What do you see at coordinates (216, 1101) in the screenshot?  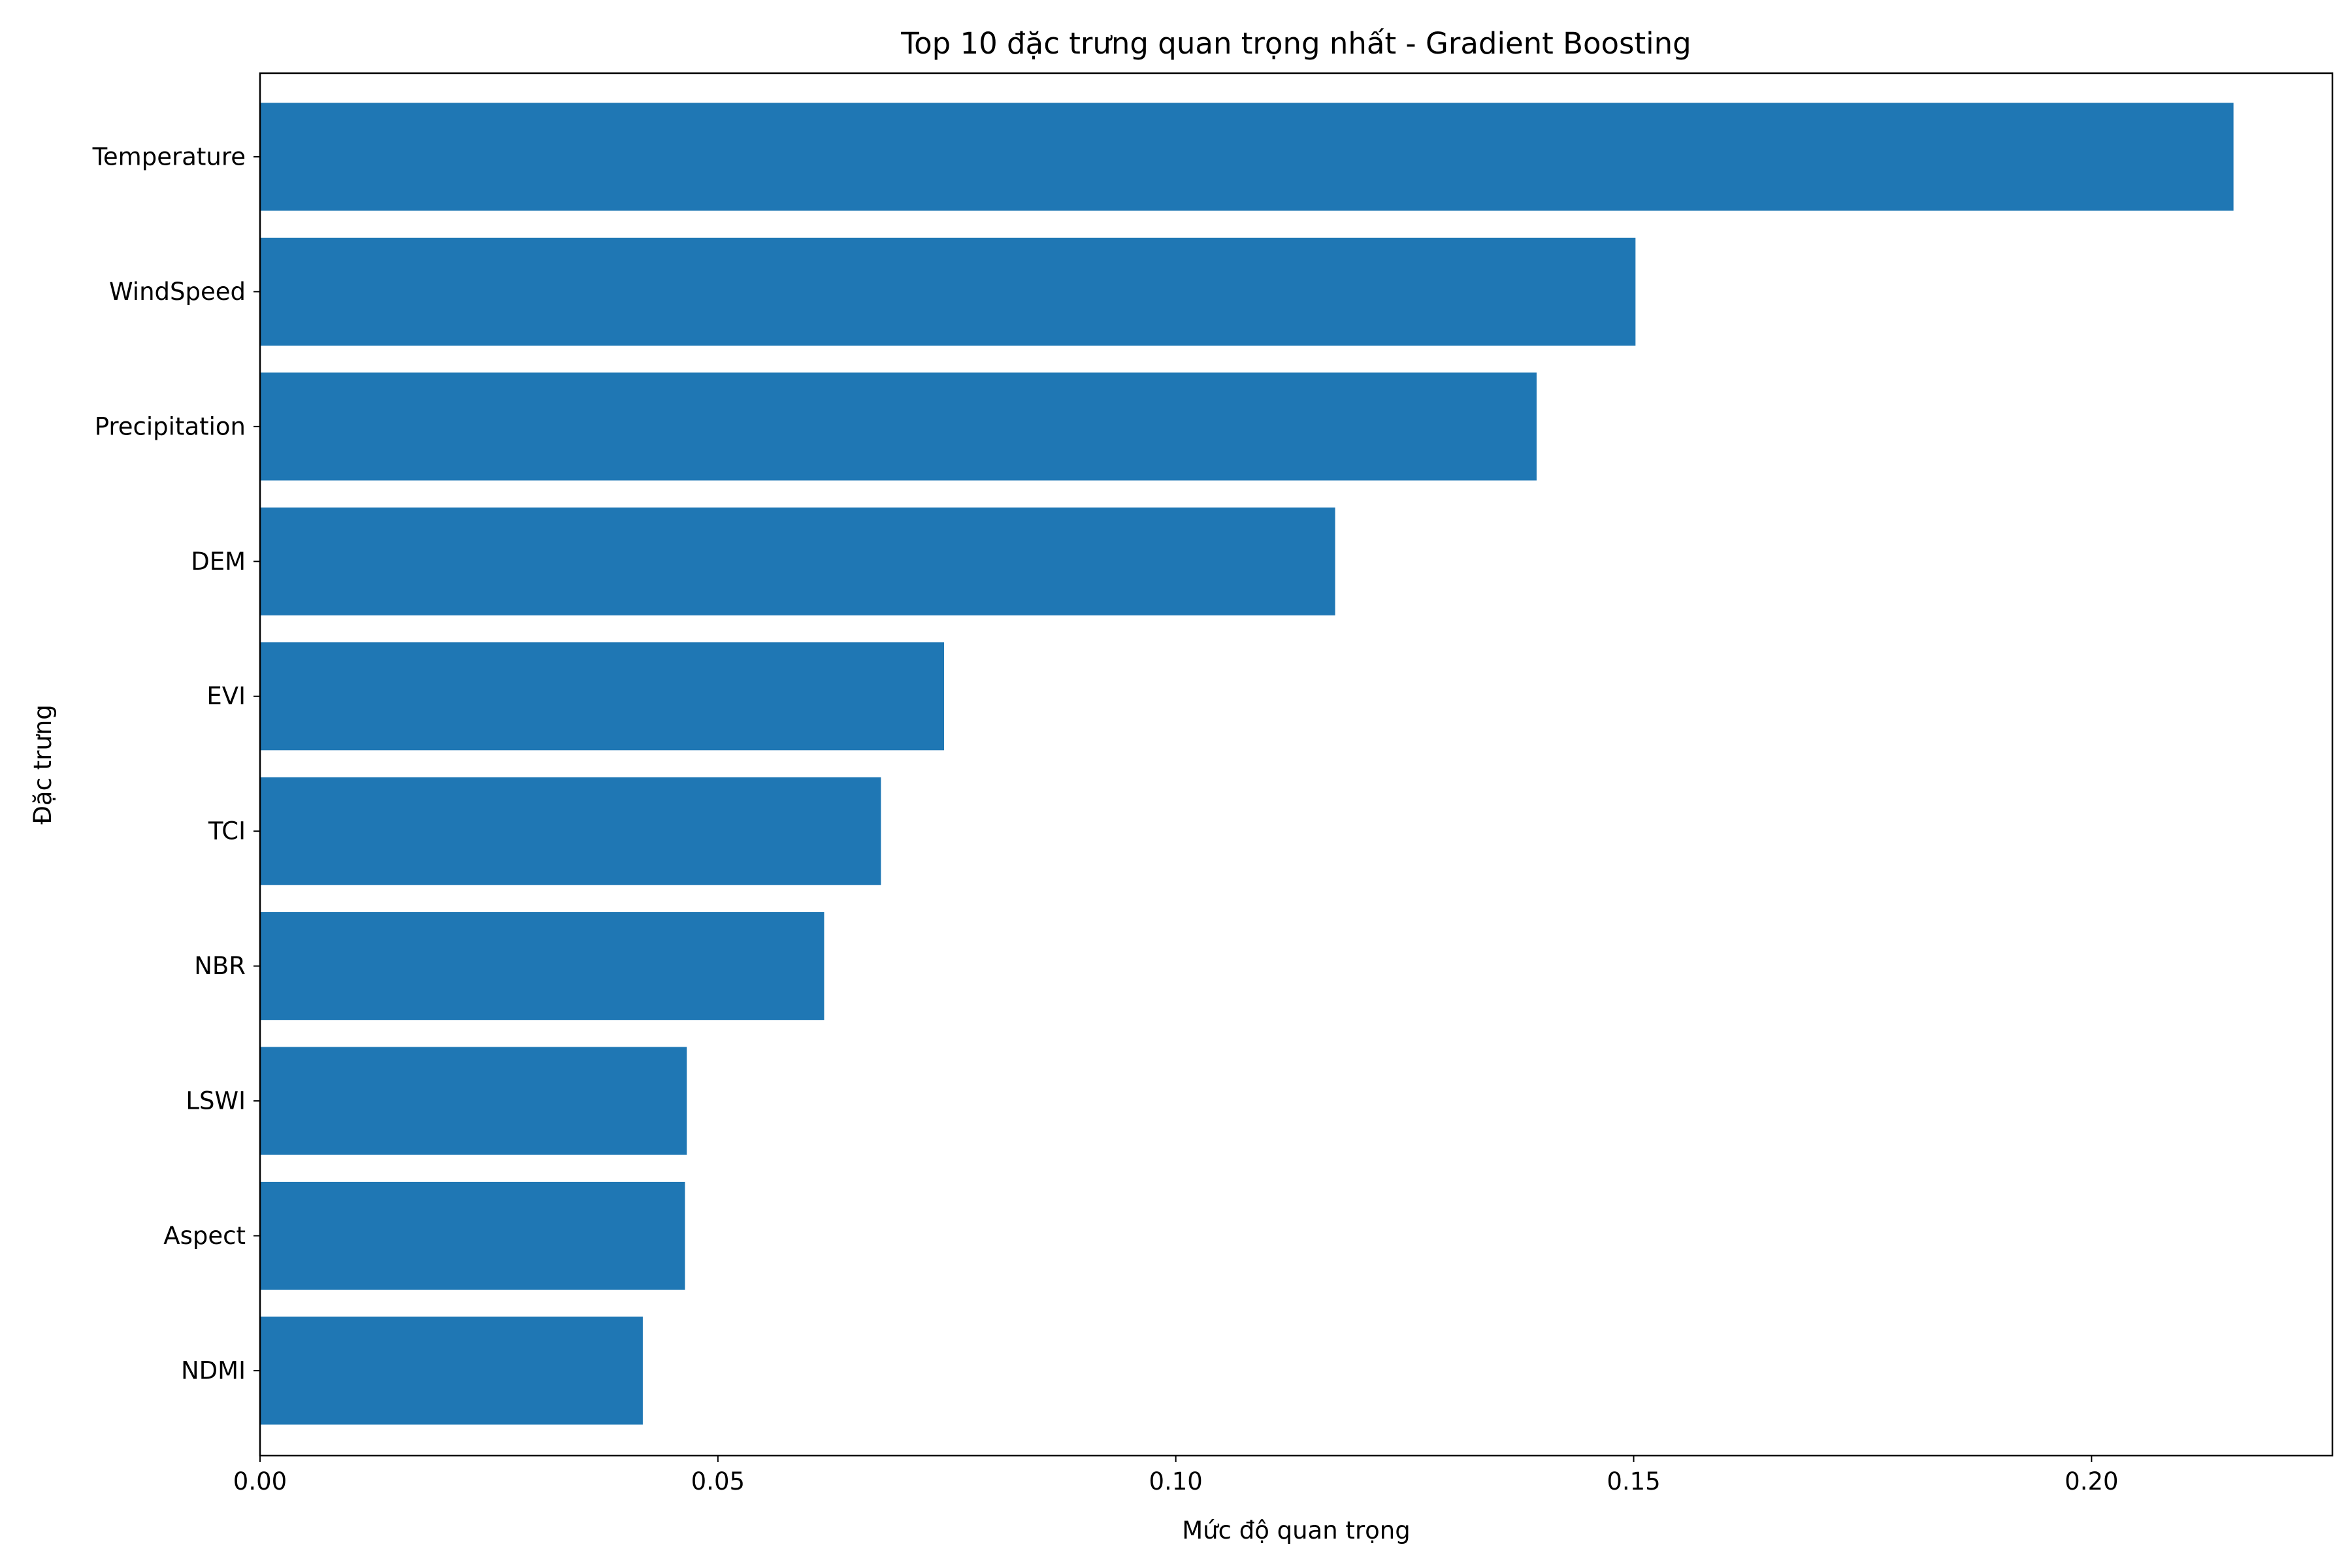 I see `y-tick-label: LSWI` at bounding box center [216, 1101].